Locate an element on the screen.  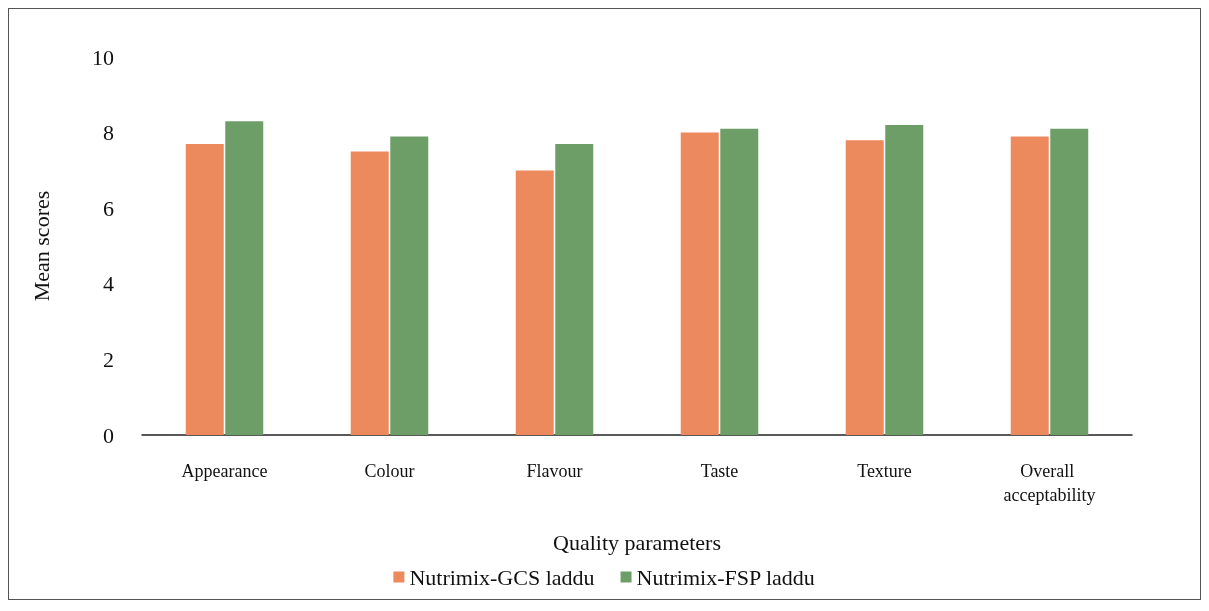
x-tick-label: Texture is located at coordinates (884, 471).